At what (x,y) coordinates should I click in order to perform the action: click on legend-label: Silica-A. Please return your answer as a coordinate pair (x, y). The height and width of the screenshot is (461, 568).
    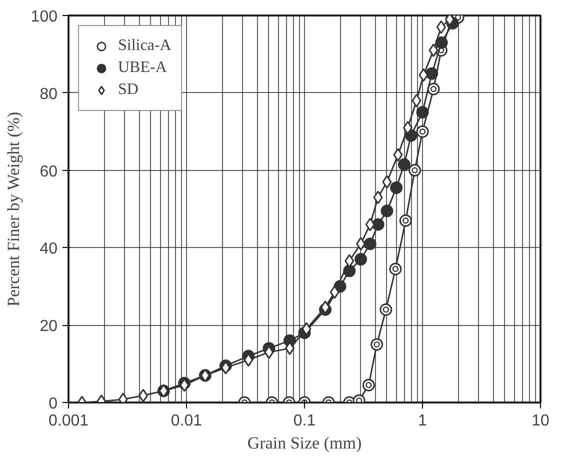
    Looking at the image, I should click on (145, 46).